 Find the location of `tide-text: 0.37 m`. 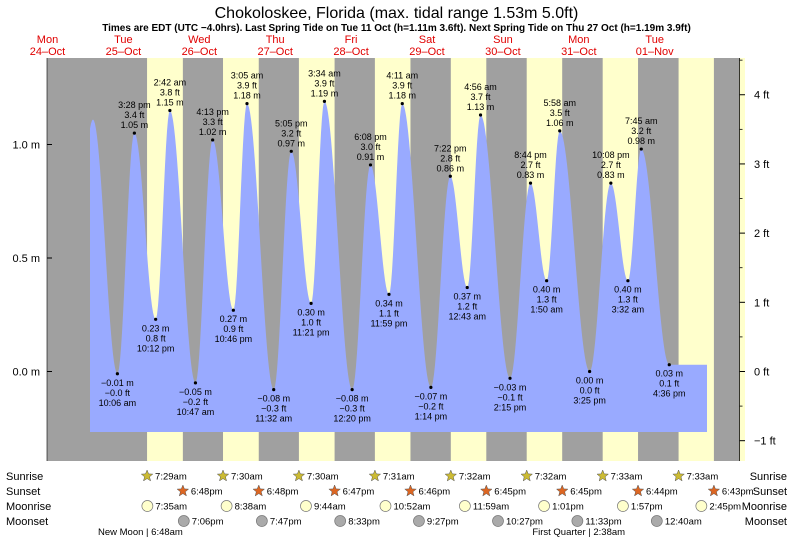

tide-text: 0.37 m is located at coordinates (467, 297).